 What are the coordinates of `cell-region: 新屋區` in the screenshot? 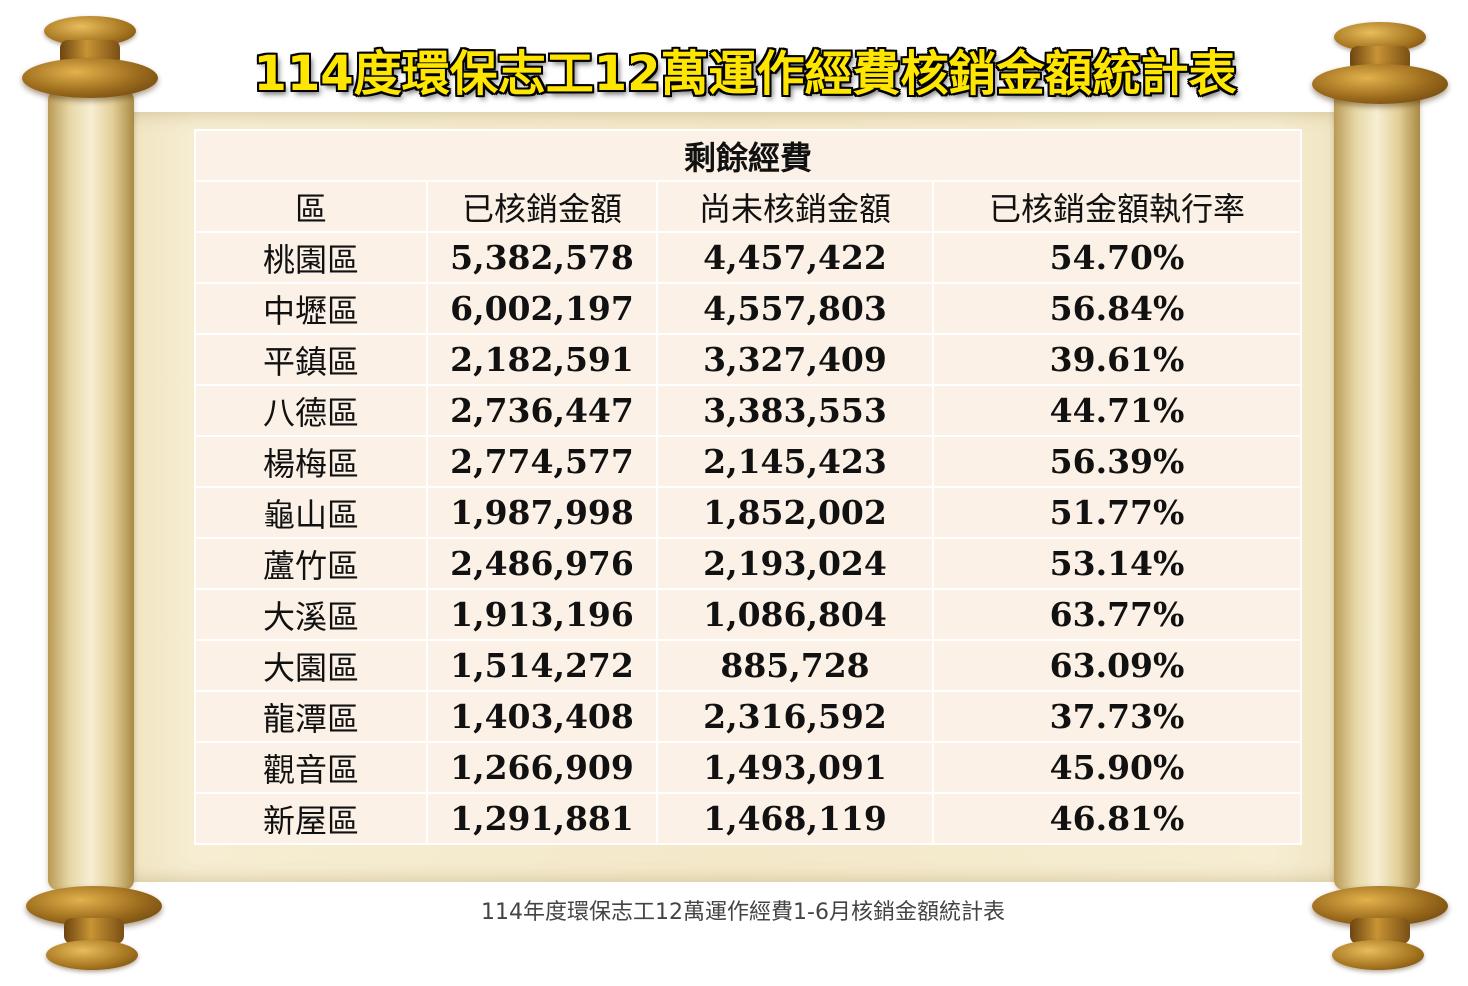 It's located at (311, 818).